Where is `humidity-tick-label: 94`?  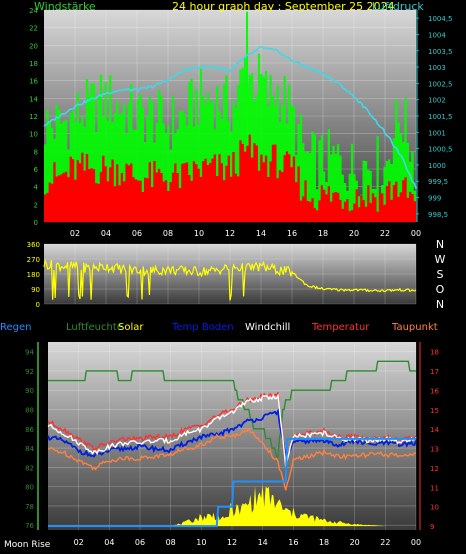
humidity-tick-label: 94 is located at coordinates (29, 353).